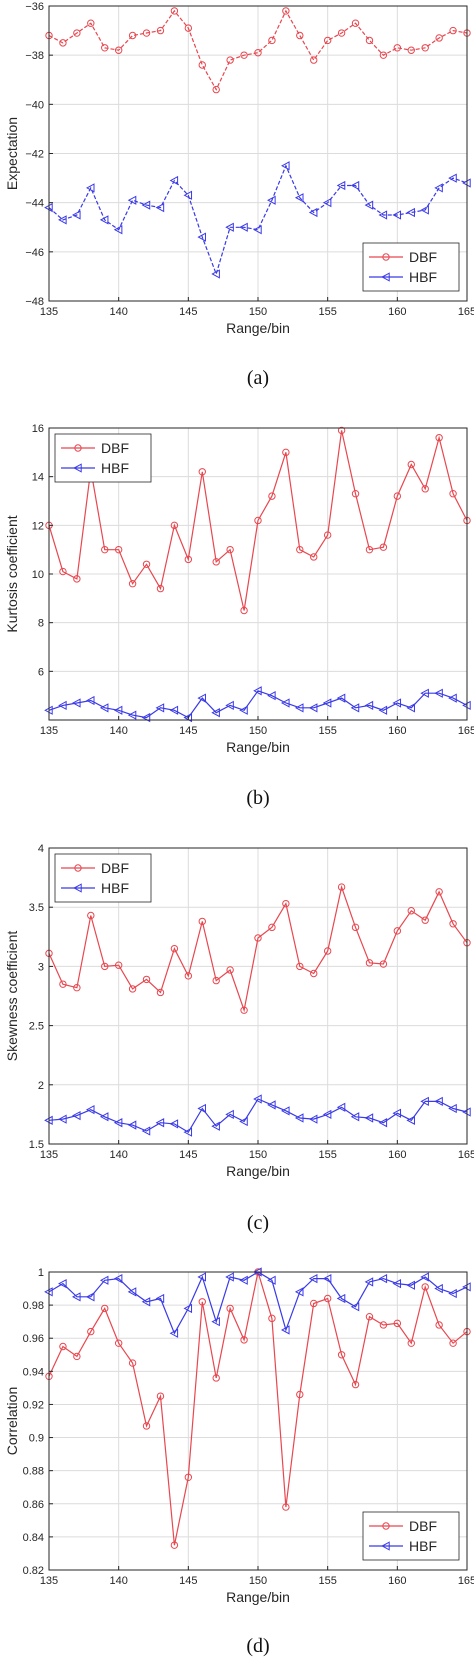 The image size is (474, 1660). Describe the element at coordinates (12, 996) in the screenshot. I see `y-axis-label: Skewness coefficient` at that location.